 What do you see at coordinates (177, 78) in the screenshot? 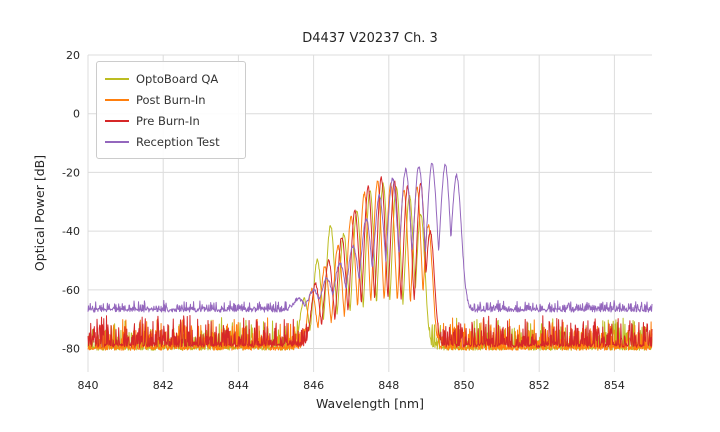
I see `legend-label: OptoBoard QA` at bounding box center [177, 78].